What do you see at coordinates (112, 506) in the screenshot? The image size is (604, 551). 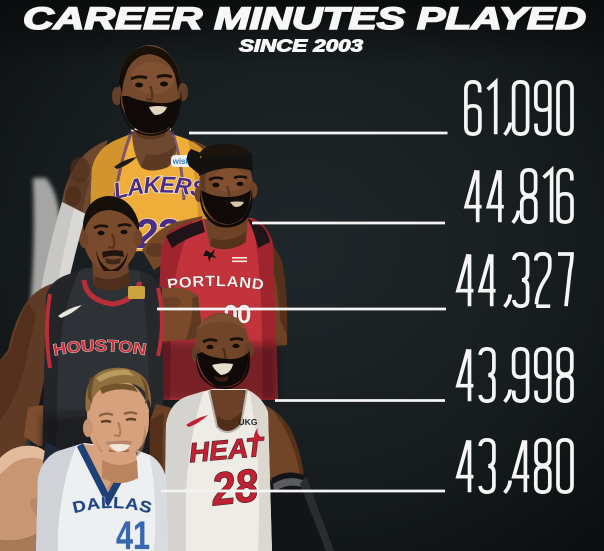 I see `svg-text: DALLAS` at bounding box center [112, 506].